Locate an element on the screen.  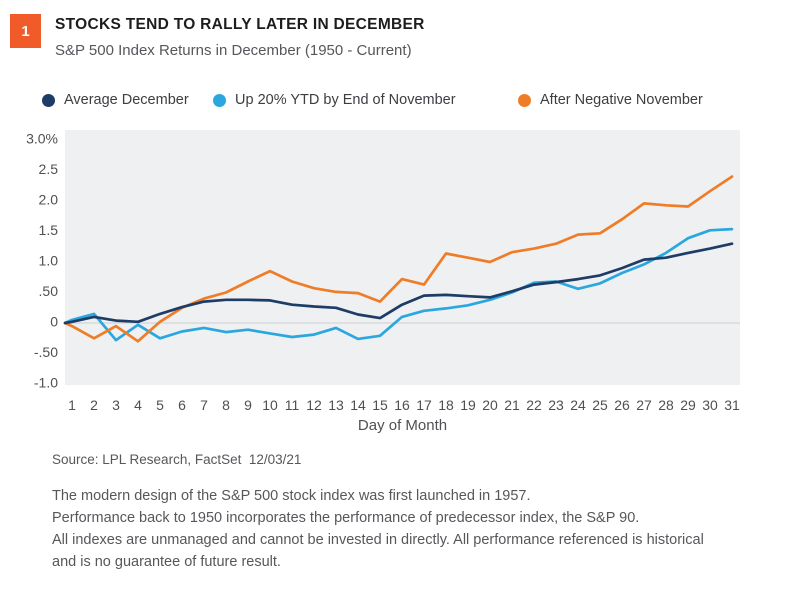
x-tick-label: 26 is located at coordinates (622, 405).